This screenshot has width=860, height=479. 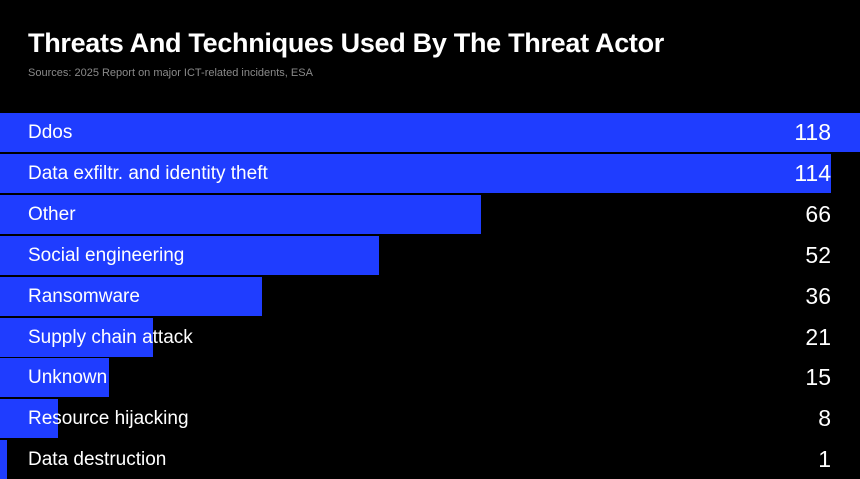 What do you see at coordinates (52, 214) in the screenshot?
I see `bar-label: Other` at bounding box center [52, 214].